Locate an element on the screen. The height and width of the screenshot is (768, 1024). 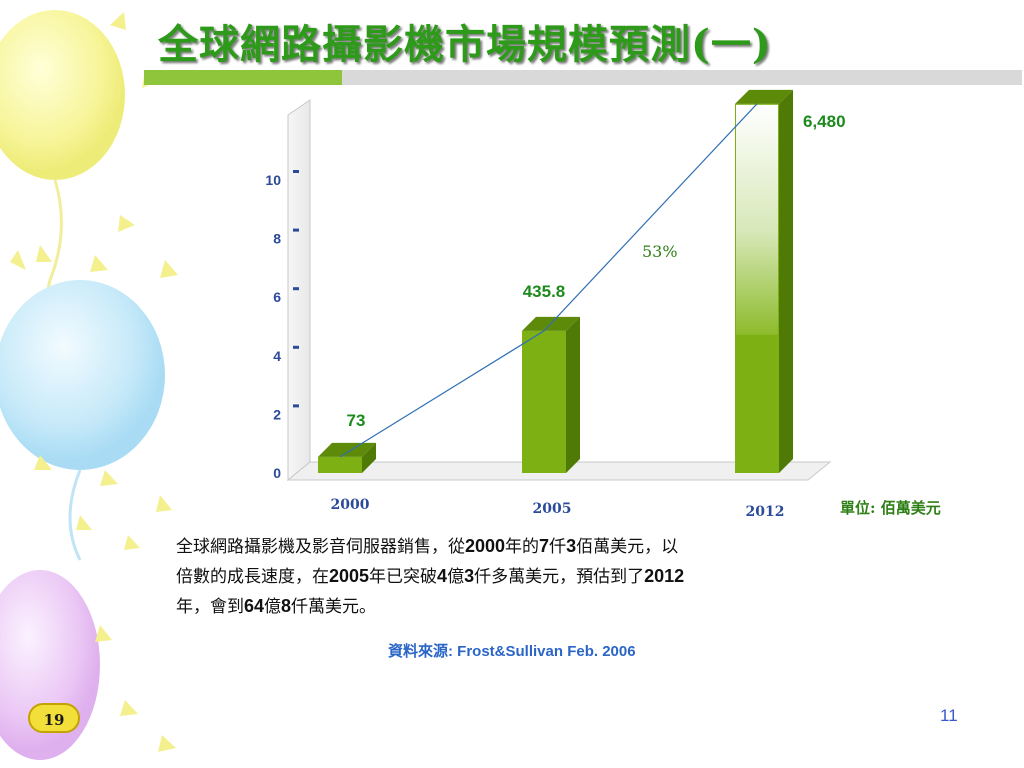
x-axis-label: 2000 is located at coordinates (350, 505).